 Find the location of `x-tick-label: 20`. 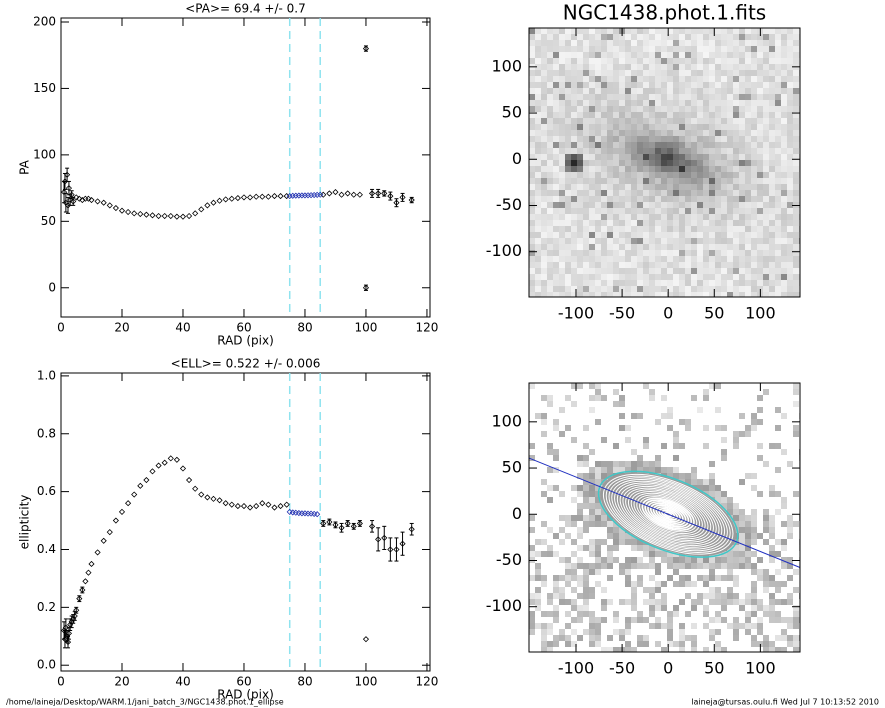

x-tick-label: 20 is located at coordinates (121, 328).